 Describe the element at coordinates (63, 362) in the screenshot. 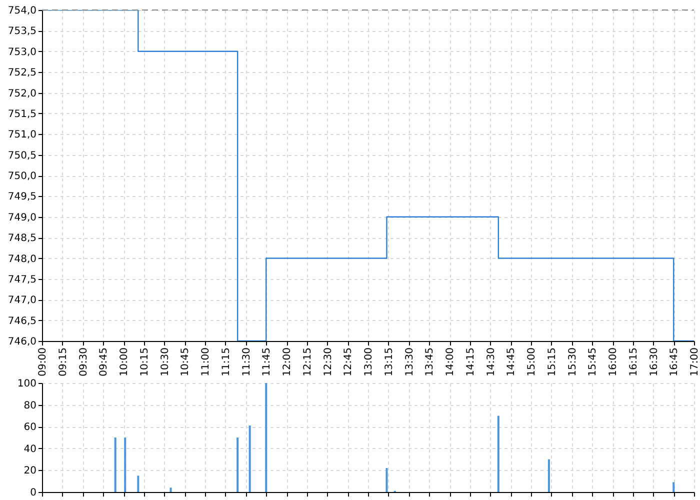

I see `x-tick-label: 09:15` at that location.